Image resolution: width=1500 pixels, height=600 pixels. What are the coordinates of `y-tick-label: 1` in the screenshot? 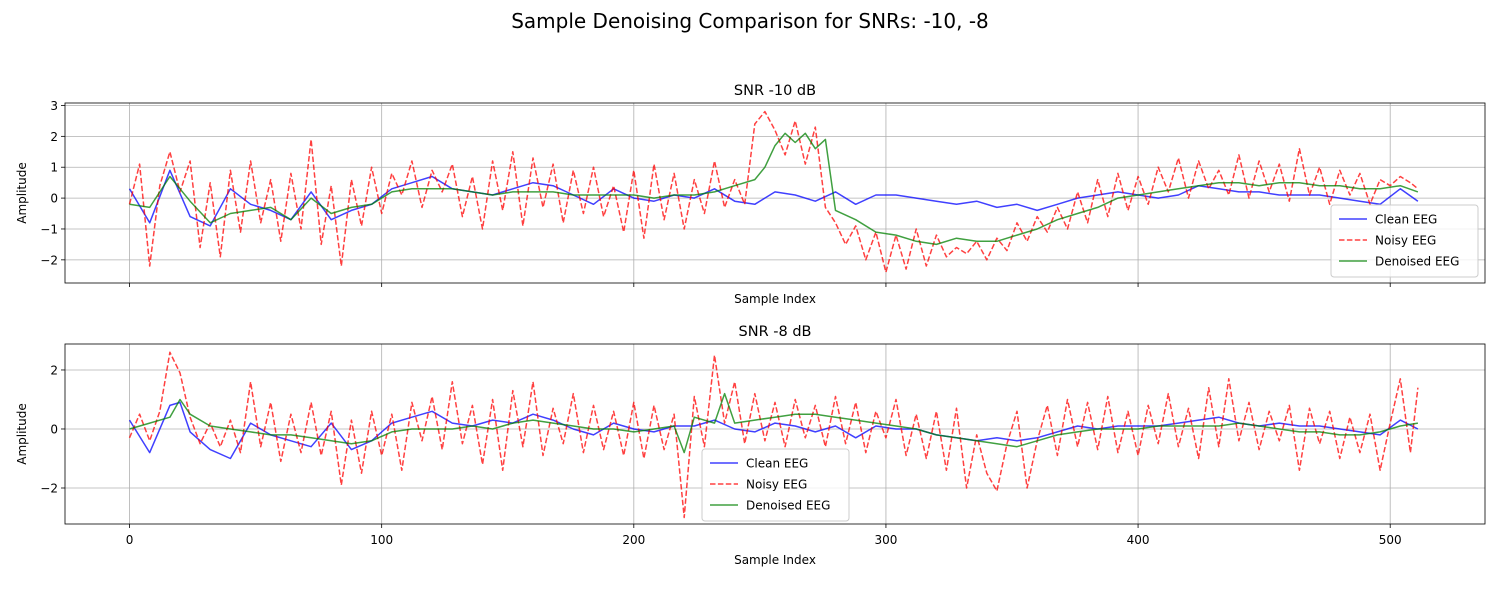 It's located at (54, 168).